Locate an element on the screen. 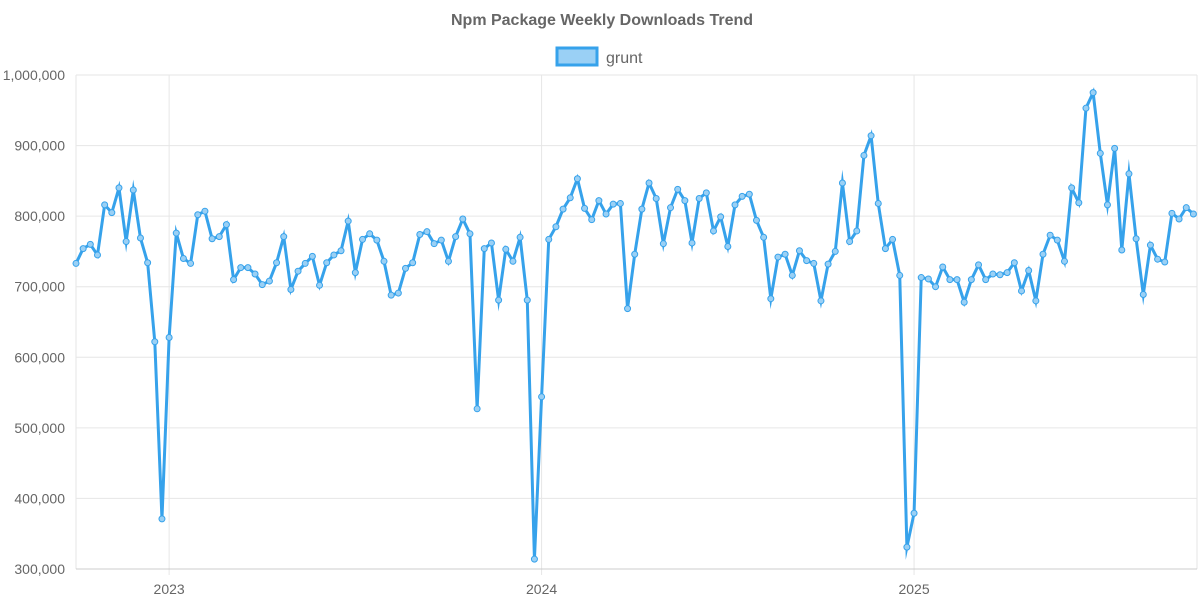  legend: grunt is located at coordinates (599, 56).